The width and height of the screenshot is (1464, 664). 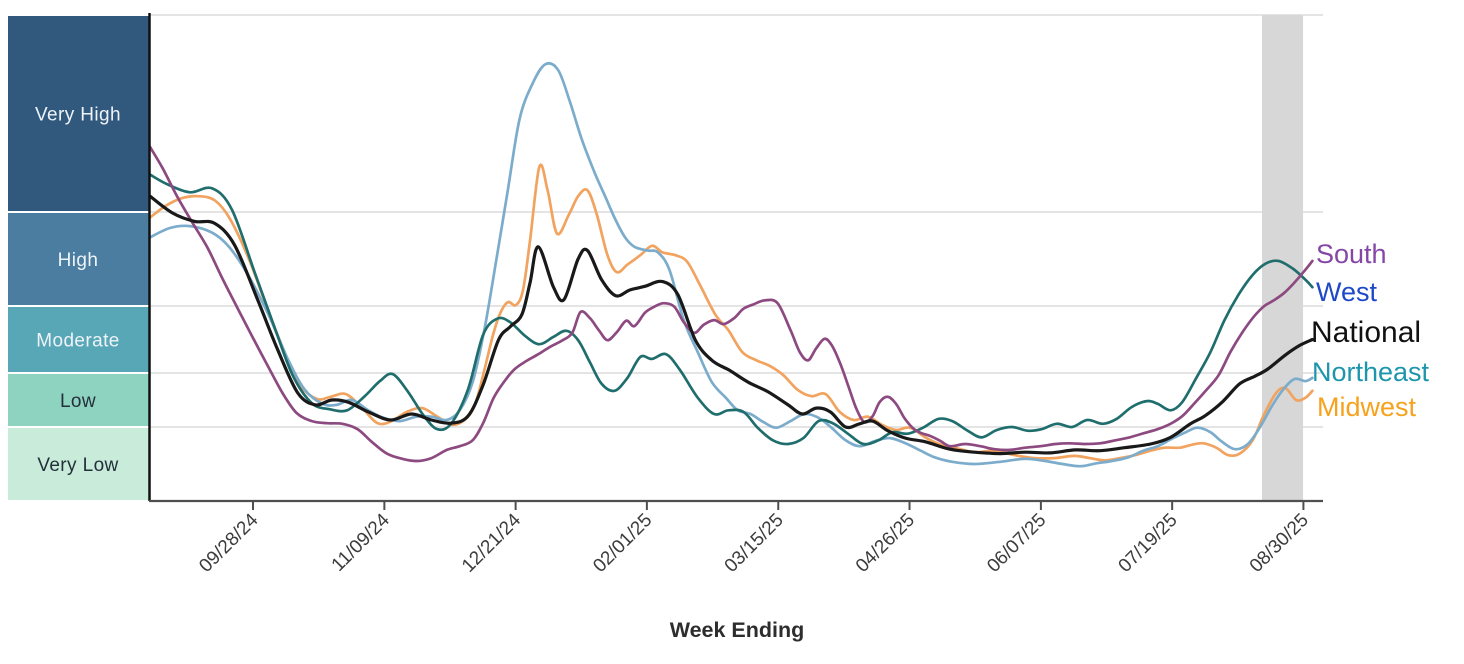 I want to click on forecast-shaded-band, so click(x=1283, y=258).